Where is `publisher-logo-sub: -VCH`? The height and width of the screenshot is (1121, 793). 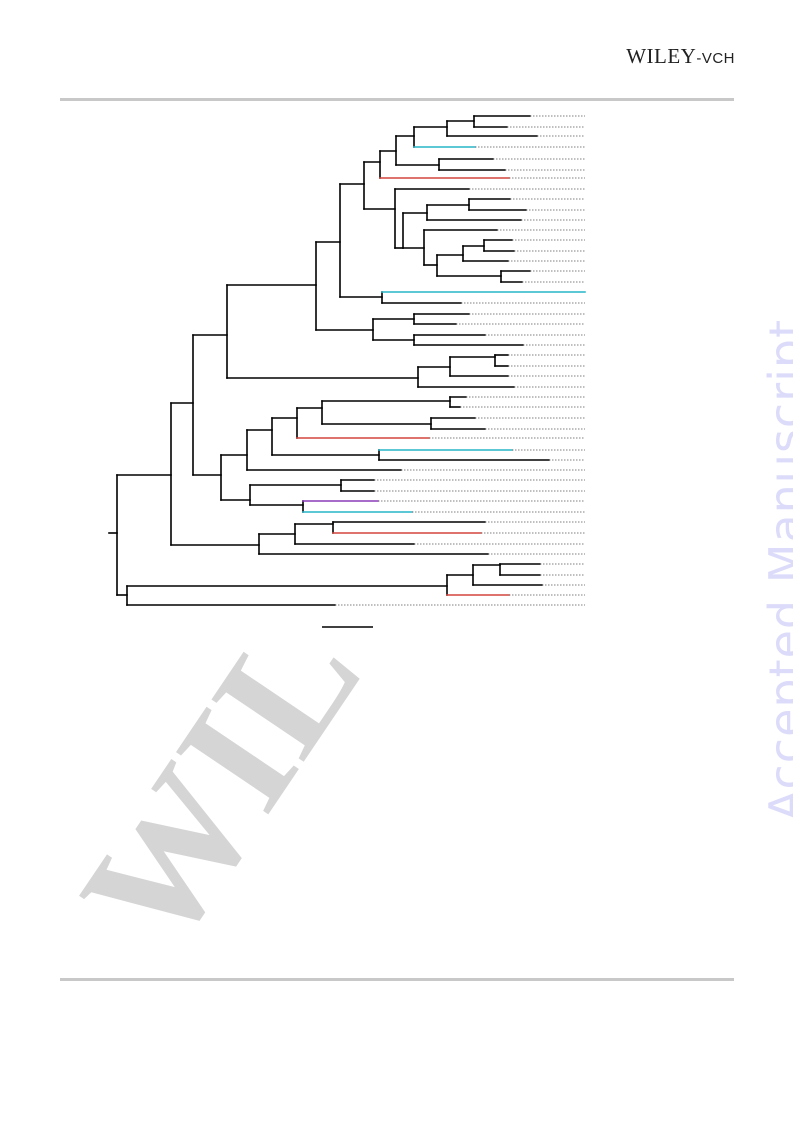
publisher-logo-sub: -VCH is located at coordinates (715, 58).